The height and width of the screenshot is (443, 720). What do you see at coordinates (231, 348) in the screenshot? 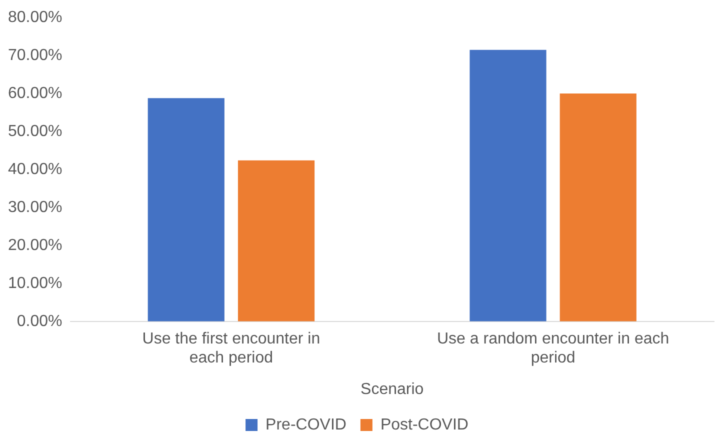
I see `x-tick-label: Use the first encounter in each period` at bounding box center [231, 348].